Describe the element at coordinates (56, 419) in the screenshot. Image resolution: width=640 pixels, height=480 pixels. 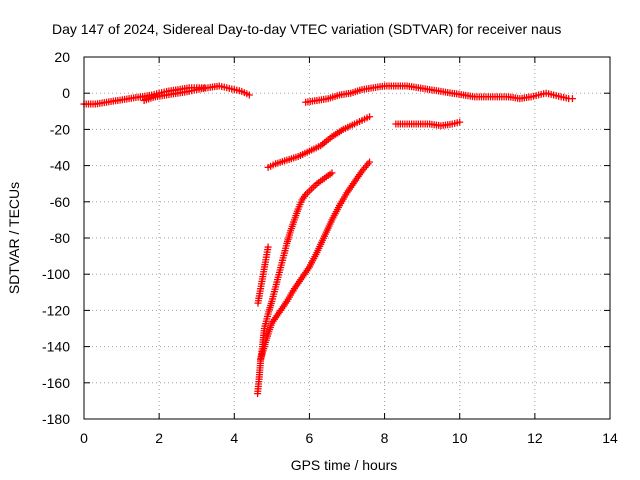
I see `y-tick-label: -180` at that location.